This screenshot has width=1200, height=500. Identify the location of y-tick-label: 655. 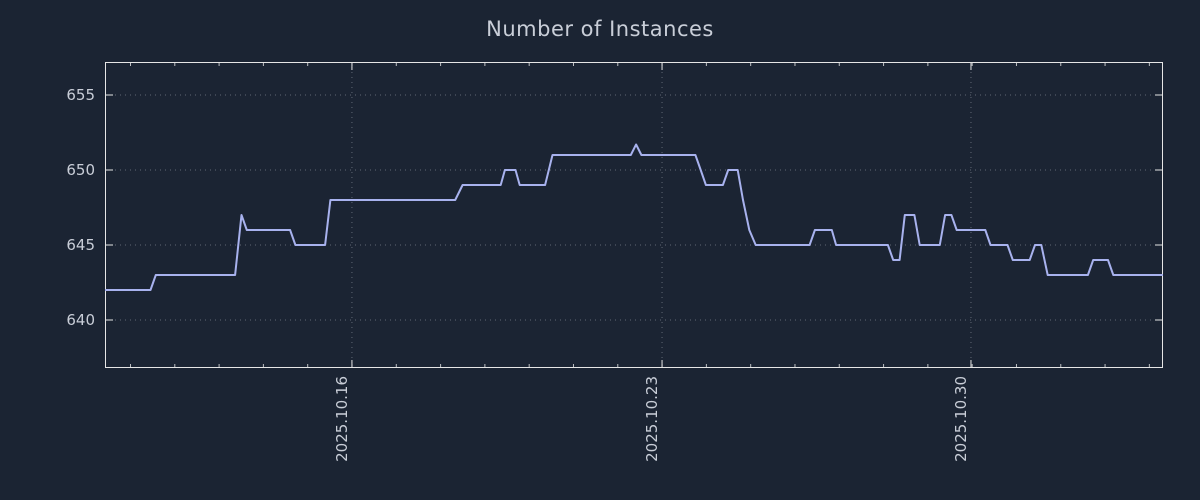
(80, 95).